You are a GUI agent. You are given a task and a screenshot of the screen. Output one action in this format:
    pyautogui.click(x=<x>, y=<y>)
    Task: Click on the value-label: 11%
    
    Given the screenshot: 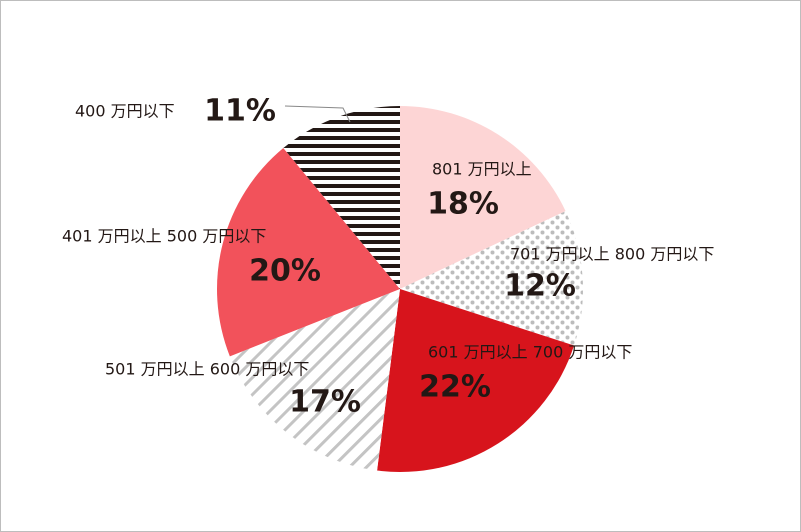 What is the action you would take?
    pyautogui.click(x=240, y=111)
    